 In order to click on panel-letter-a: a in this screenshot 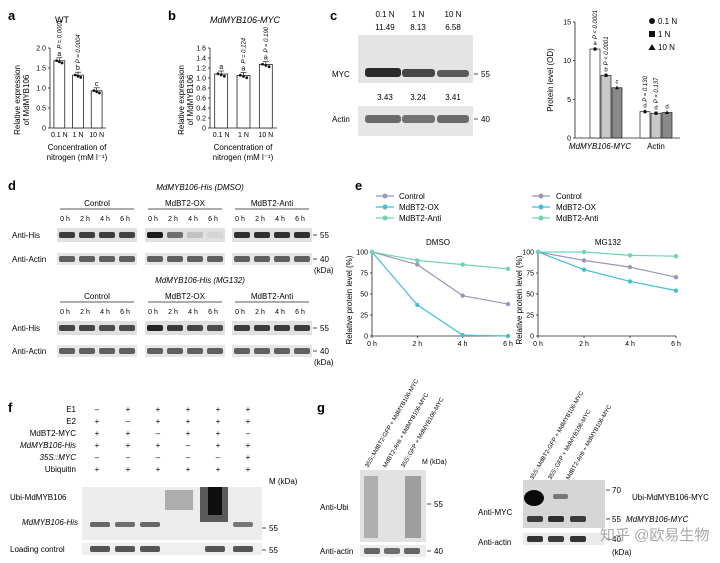, I will do `click(12, 15)`.